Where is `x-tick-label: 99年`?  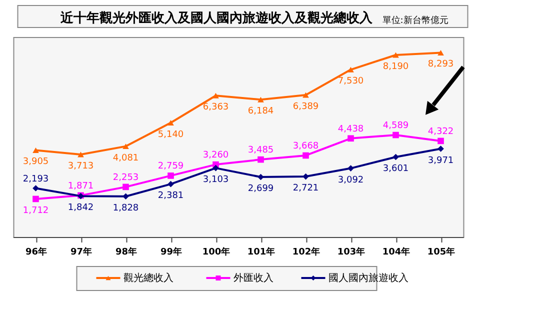 x-tick-label: 99年 is located at coordinates (171, 252).